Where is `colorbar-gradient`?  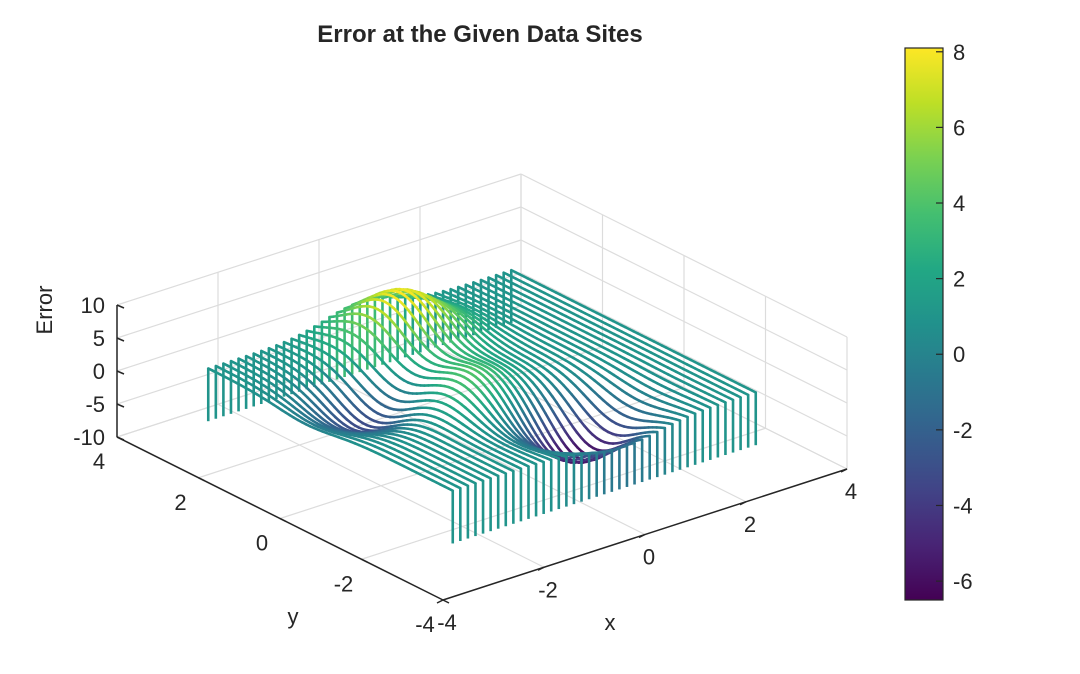
colorbar-gradient is located at coordinates (924, 324).